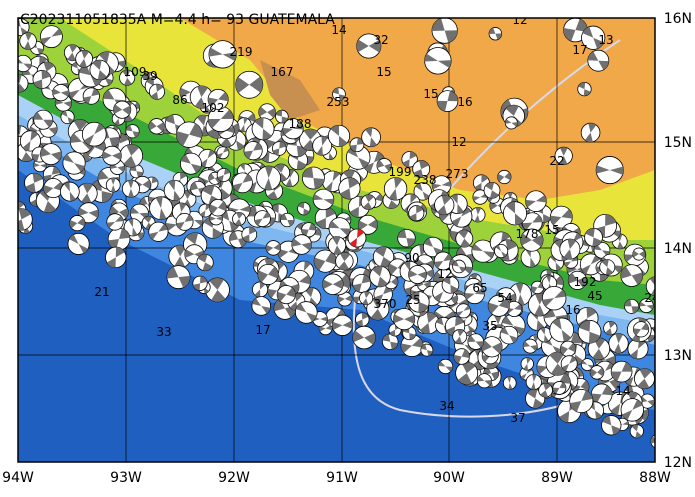  I want to click on event-label: 22, so click(556, 161).